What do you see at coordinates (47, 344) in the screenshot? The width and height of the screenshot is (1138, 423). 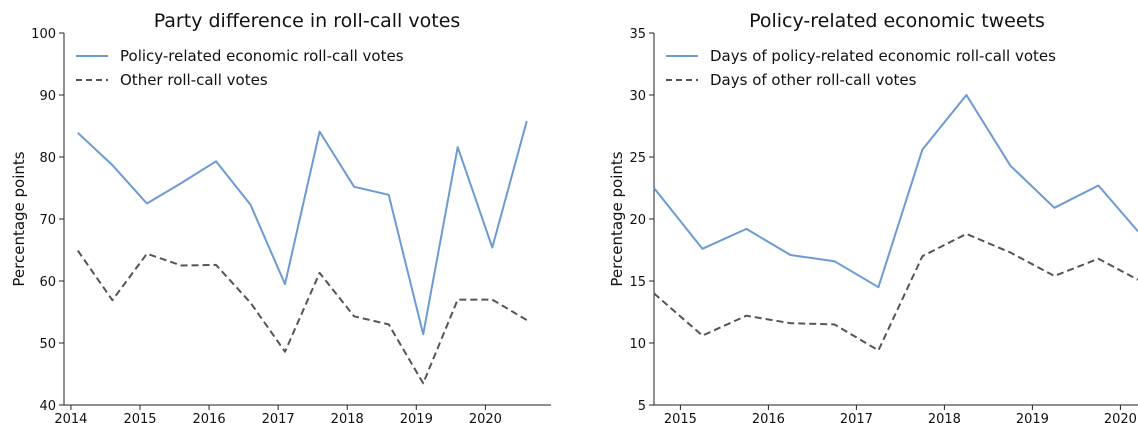 I see `y-tick-label: 50` at bounding box center [47, 344].